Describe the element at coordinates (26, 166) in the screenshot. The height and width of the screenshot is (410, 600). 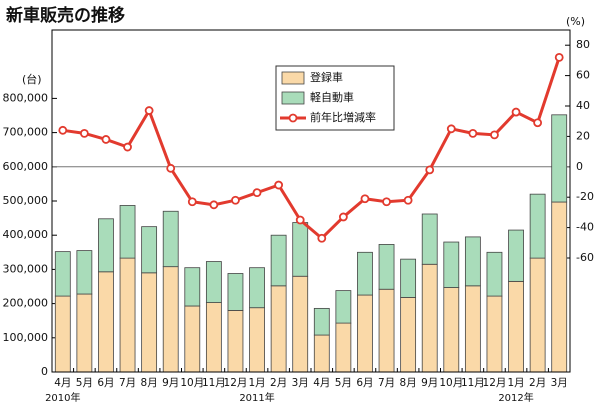
I see `y-tick-label: 600,000` at that location.